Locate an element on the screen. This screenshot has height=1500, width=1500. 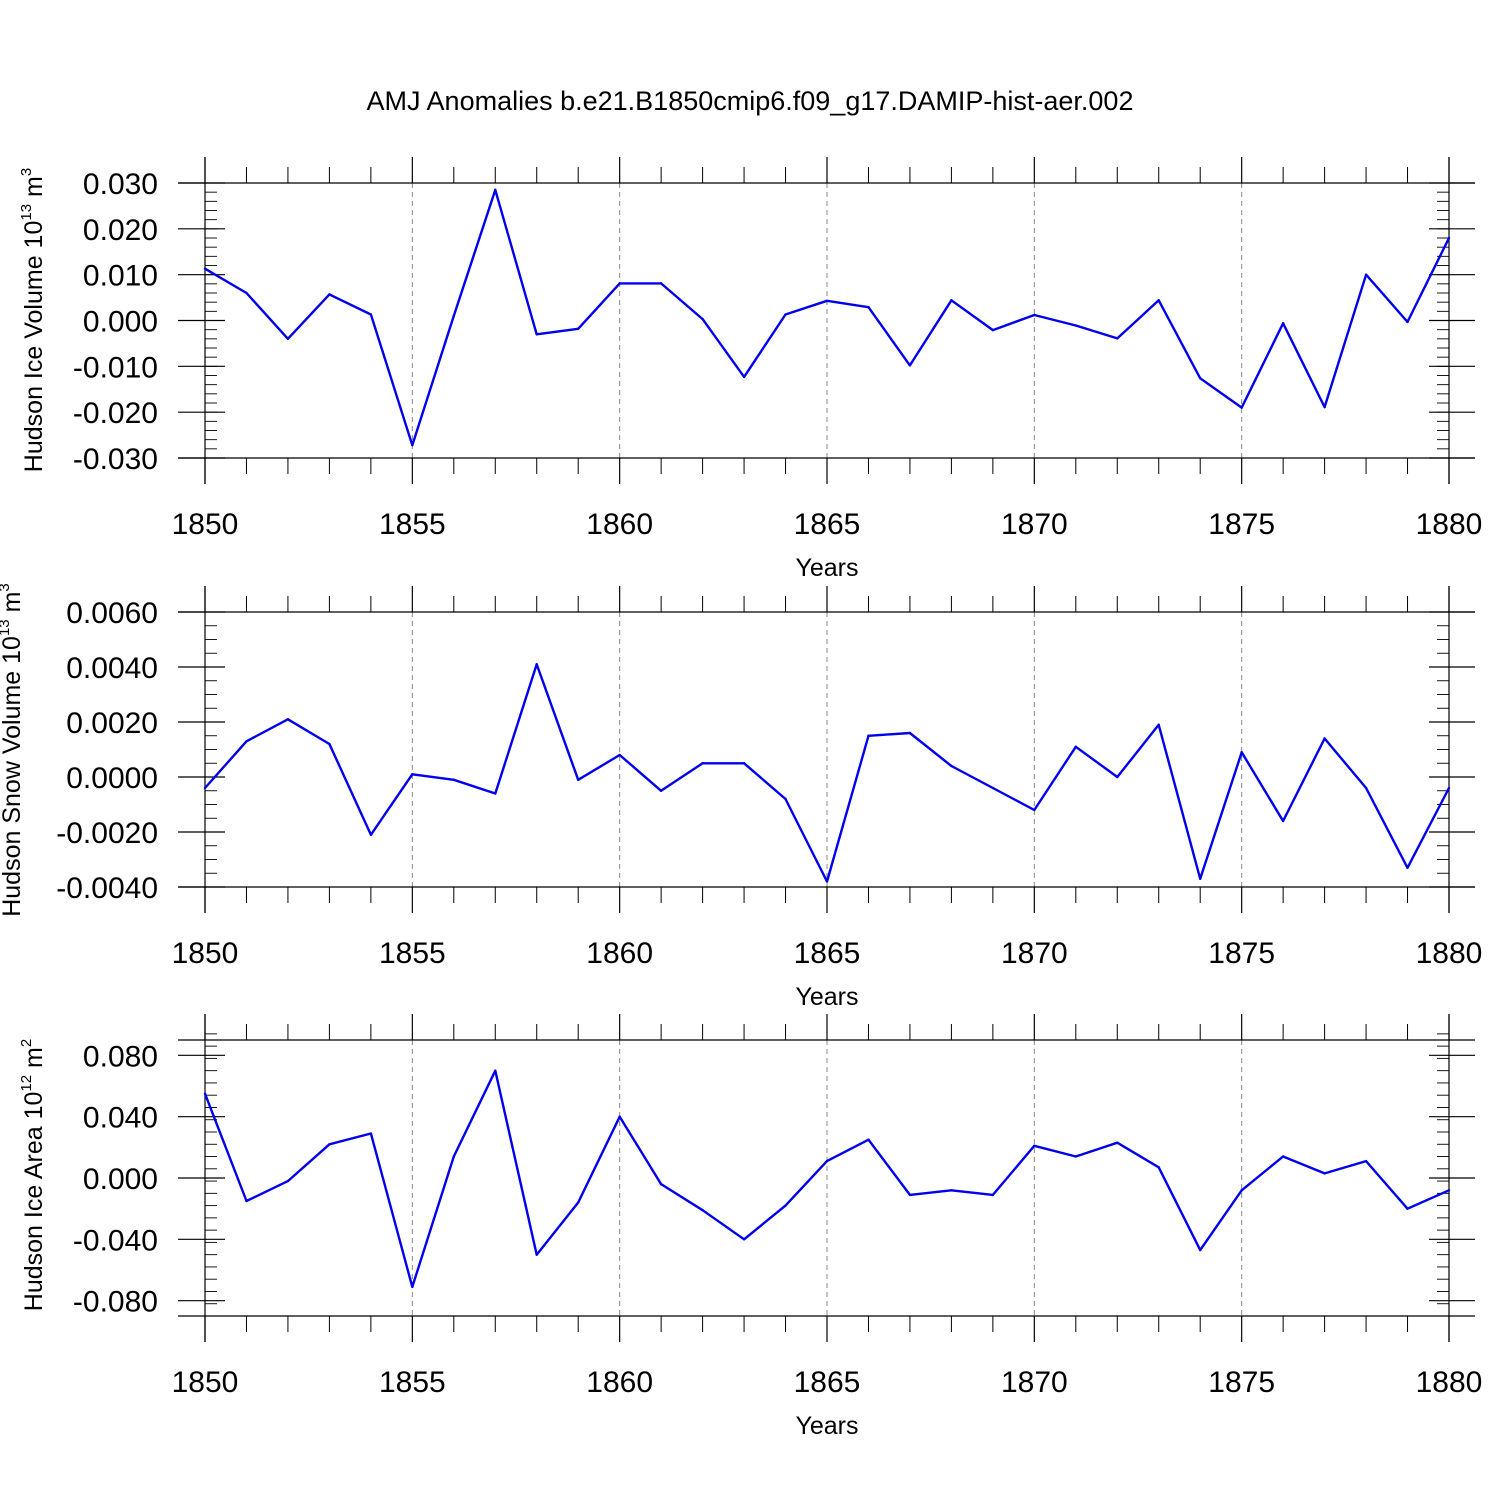
y-axis-label-prefix: Hudson Snow Volume 10 is located at coordinates (13, 776).